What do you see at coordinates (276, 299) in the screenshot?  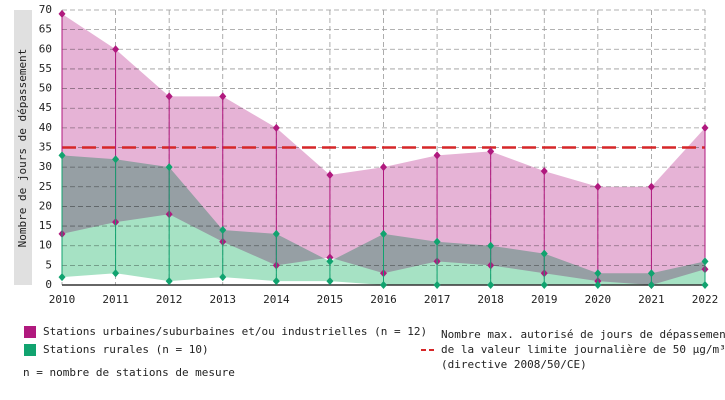 I see `x-tick-label: 2014` at bounding box center [276, 299].